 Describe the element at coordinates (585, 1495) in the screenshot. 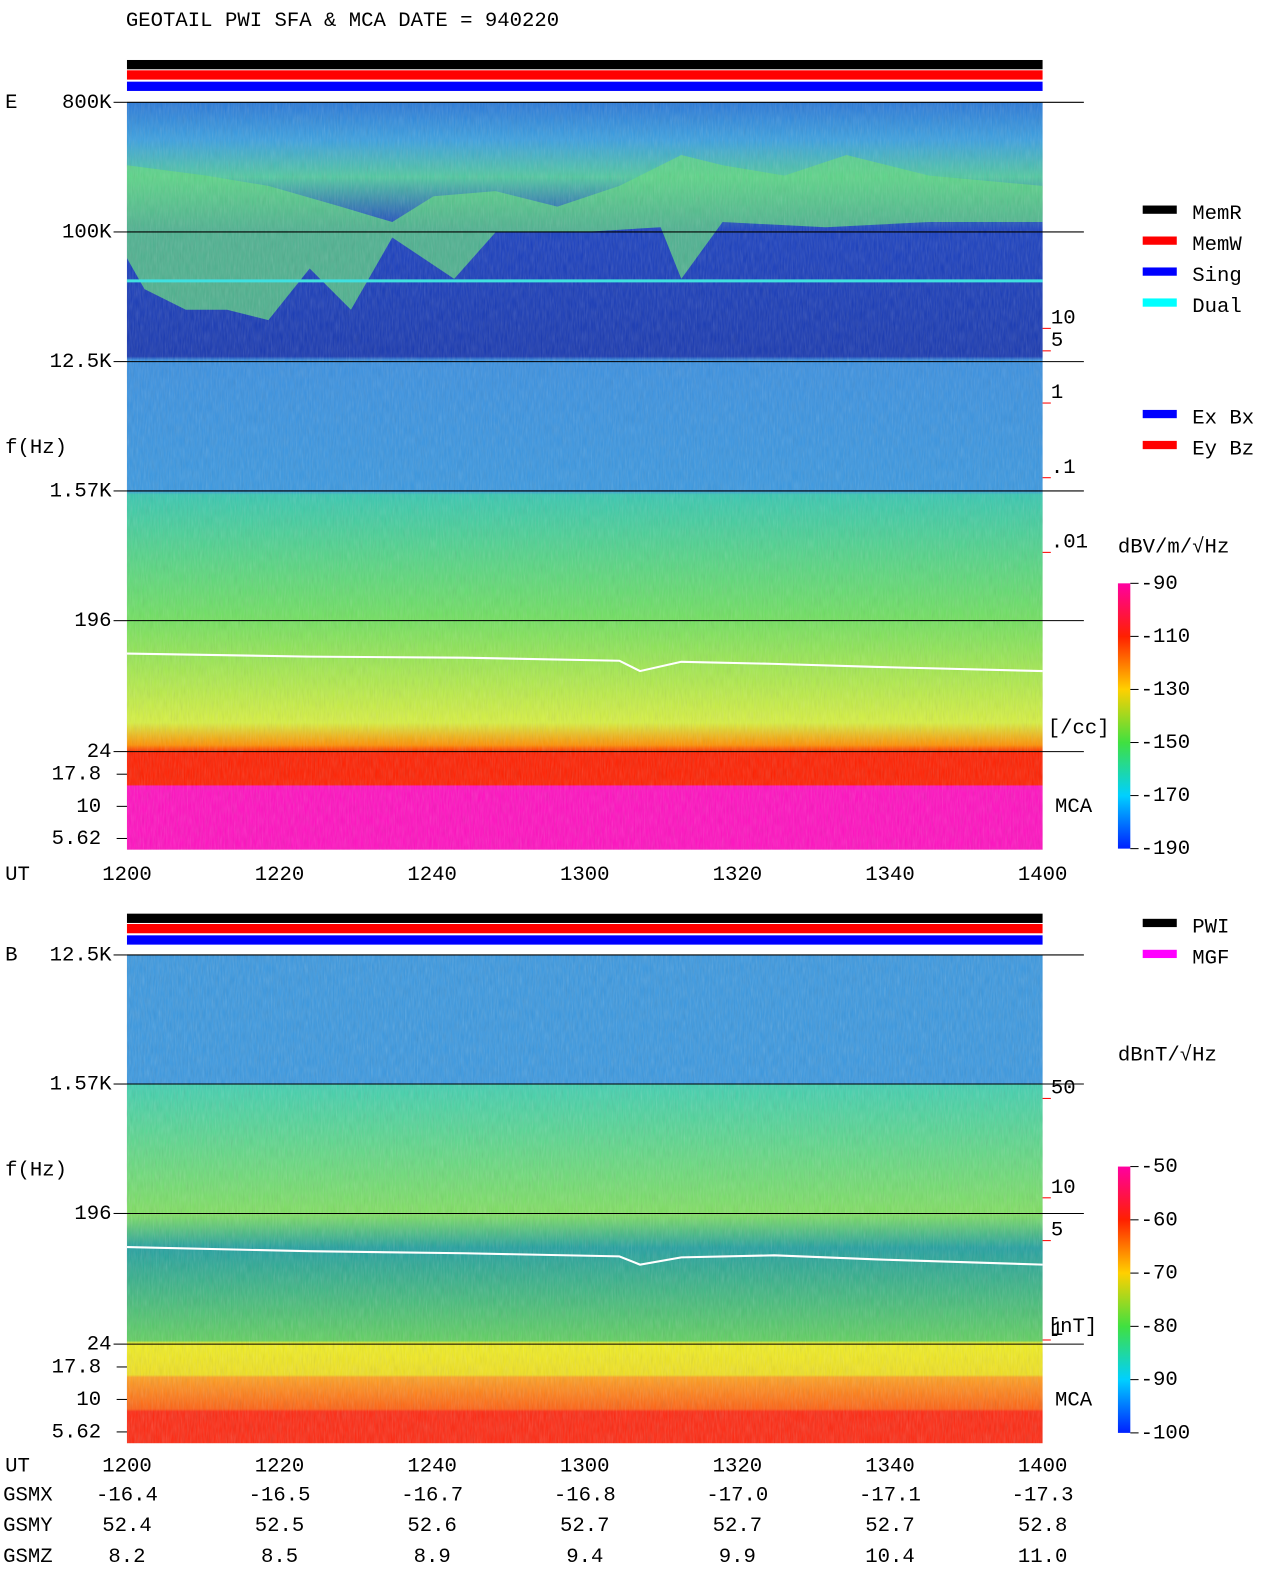

I see `orbit-value: -16.8` at that location.